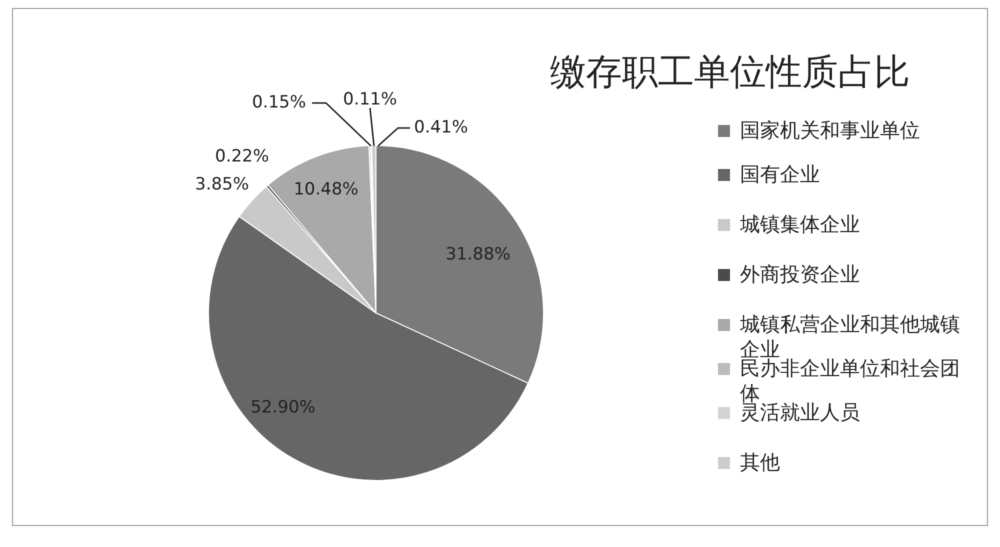 The width and height of the screenshot is (1000, 547). What do you see at coordinates (441, 127) in the screenshot?
I see `data-label: 0.41%` at bounding box center [441, 127].